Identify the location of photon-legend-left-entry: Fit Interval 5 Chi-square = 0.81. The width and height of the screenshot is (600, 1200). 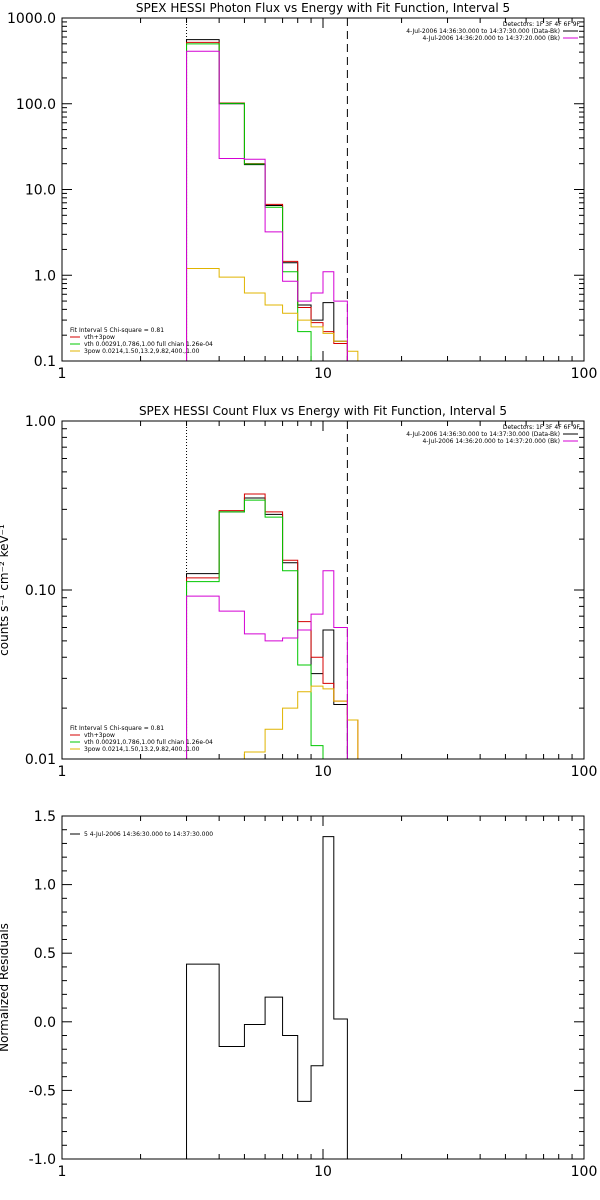
(117, 330).